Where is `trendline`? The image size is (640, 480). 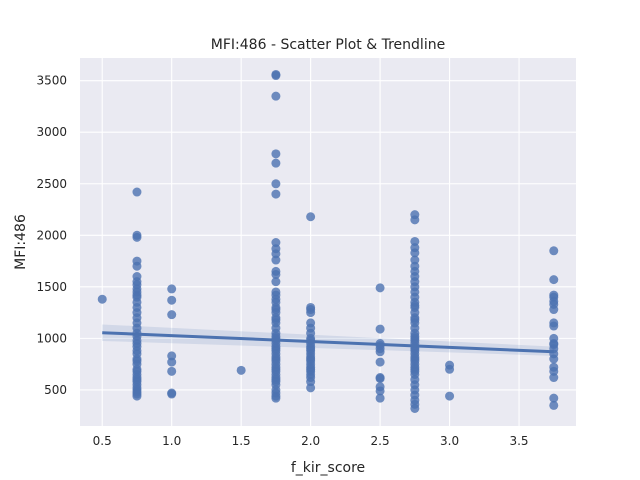
trendline is located at coordinates (328, 342).